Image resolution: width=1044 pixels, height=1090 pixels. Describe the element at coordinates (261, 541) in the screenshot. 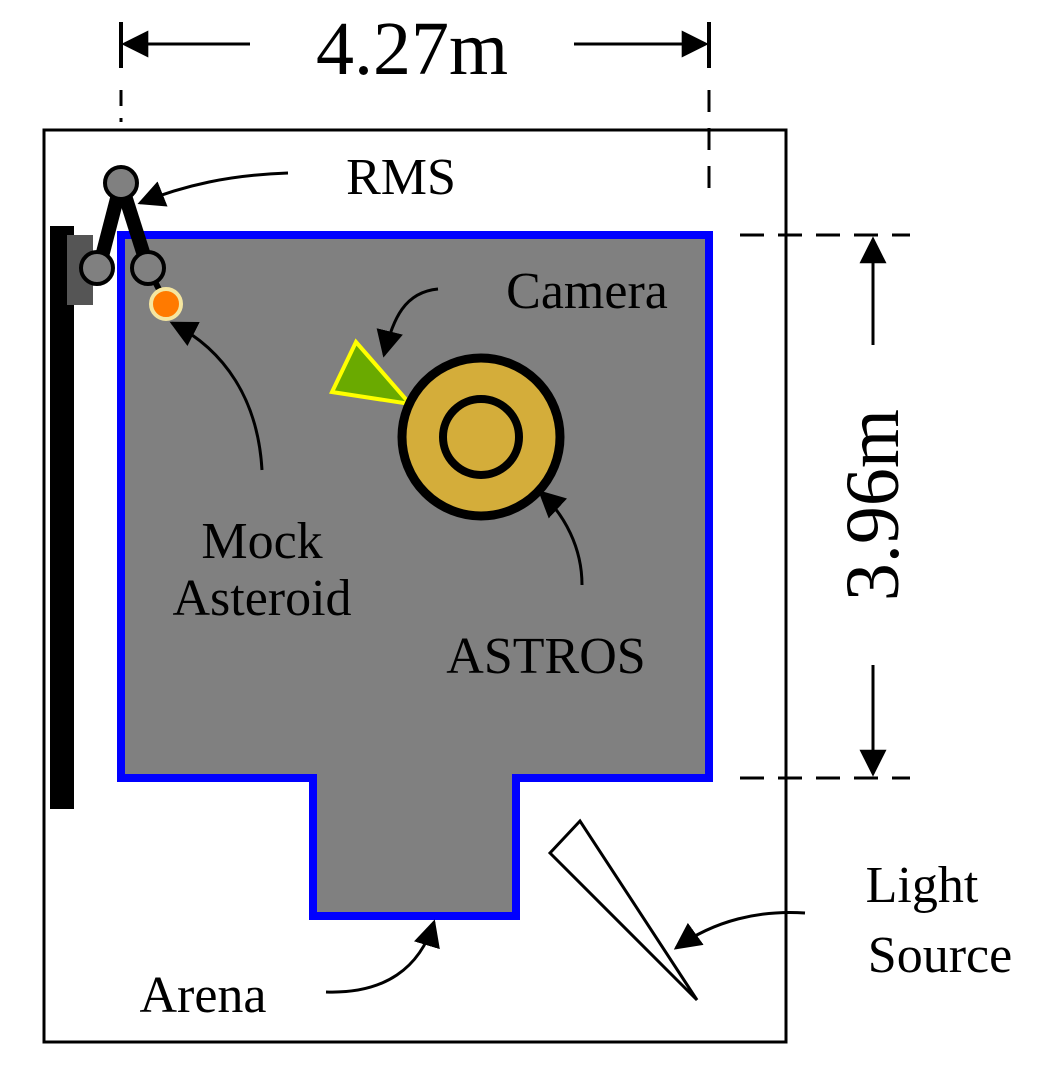

I see `mock-asteroid-label-line1: Mock` at that location.